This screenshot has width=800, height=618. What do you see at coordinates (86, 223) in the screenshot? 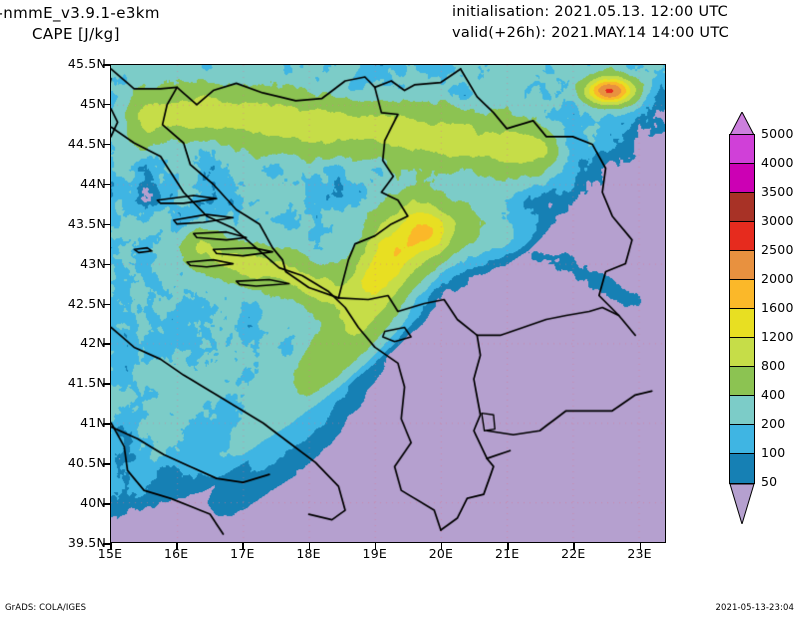
I see `lat-tick-label: 43.5N` at bounding box center [86, 223].